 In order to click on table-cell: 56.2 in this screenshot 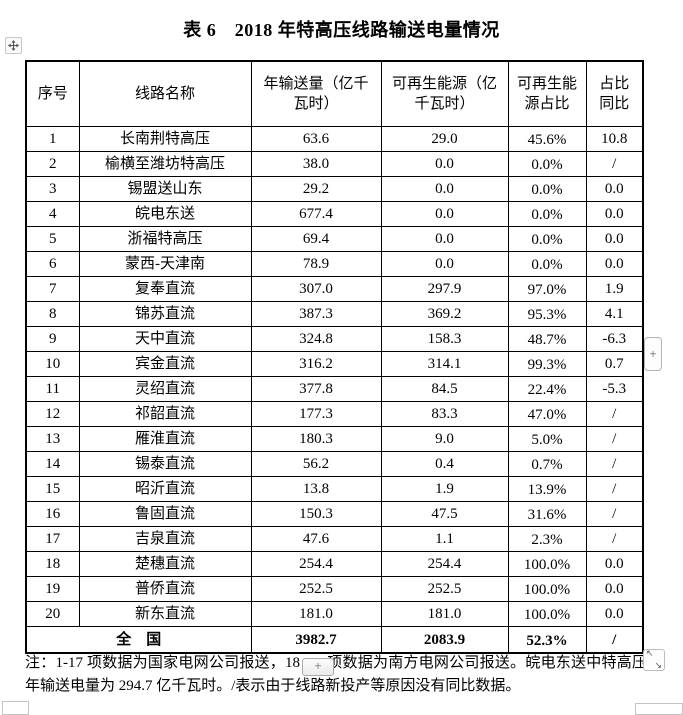, I will do `click(316, 464)`.